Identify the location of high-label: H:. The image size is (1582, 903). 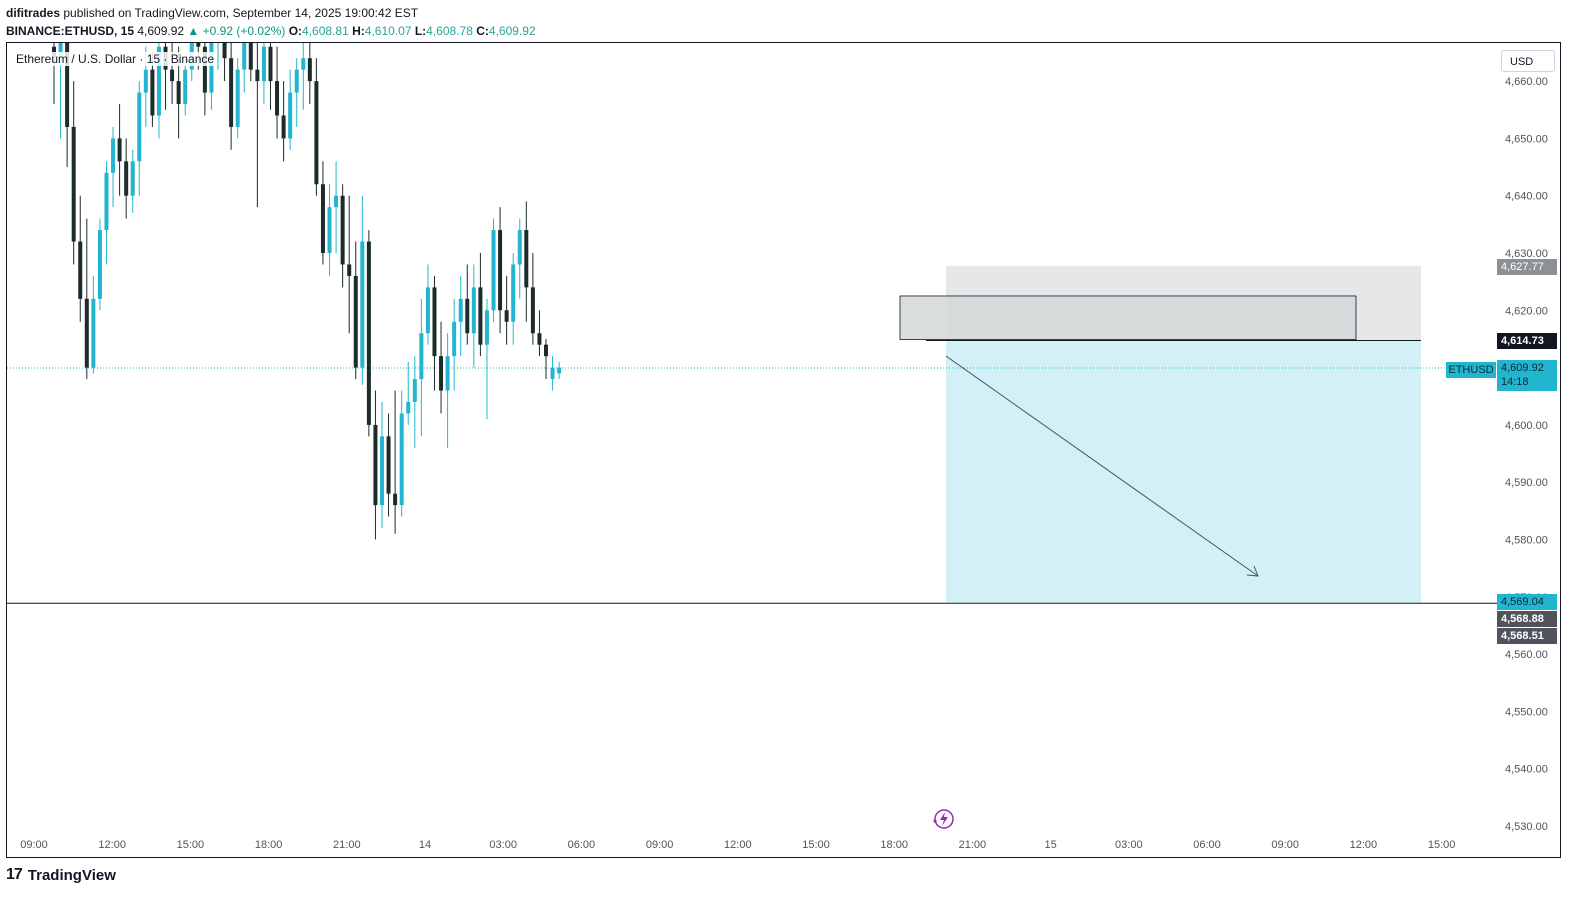
(358, 31).